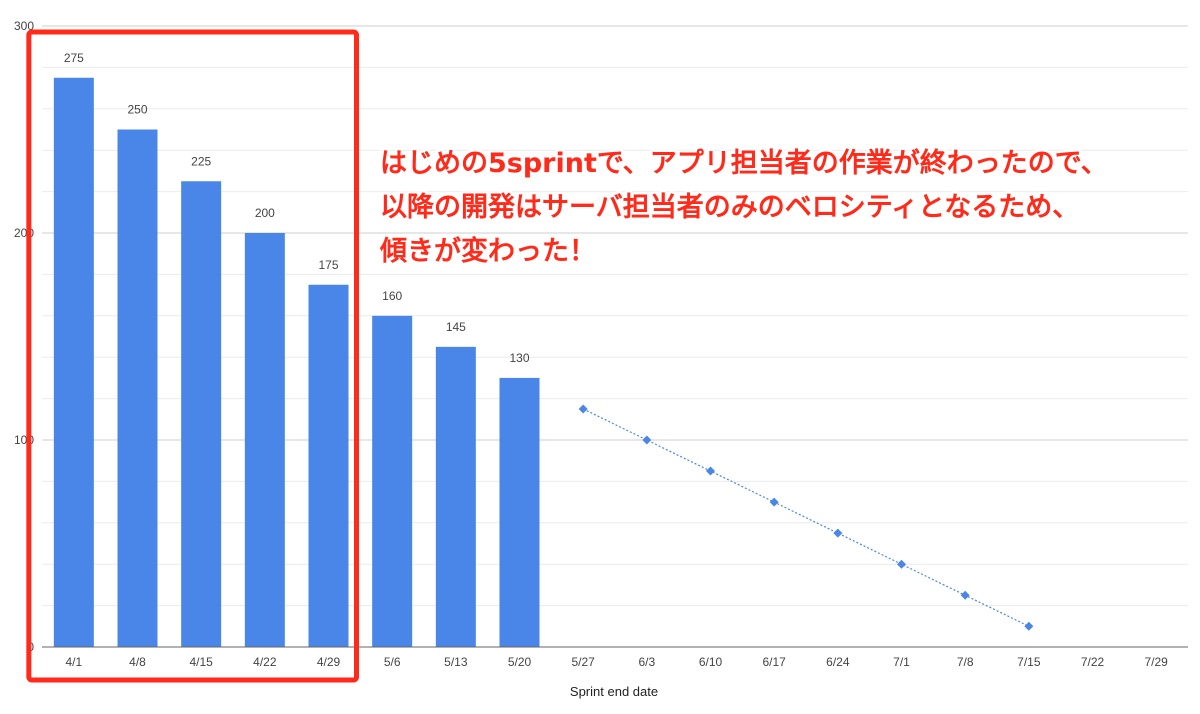  What do you see at coordinates (1093, 662) in the screenshot?
I see `x-tick-label: 7/22` at bounding box center [1093, 662].